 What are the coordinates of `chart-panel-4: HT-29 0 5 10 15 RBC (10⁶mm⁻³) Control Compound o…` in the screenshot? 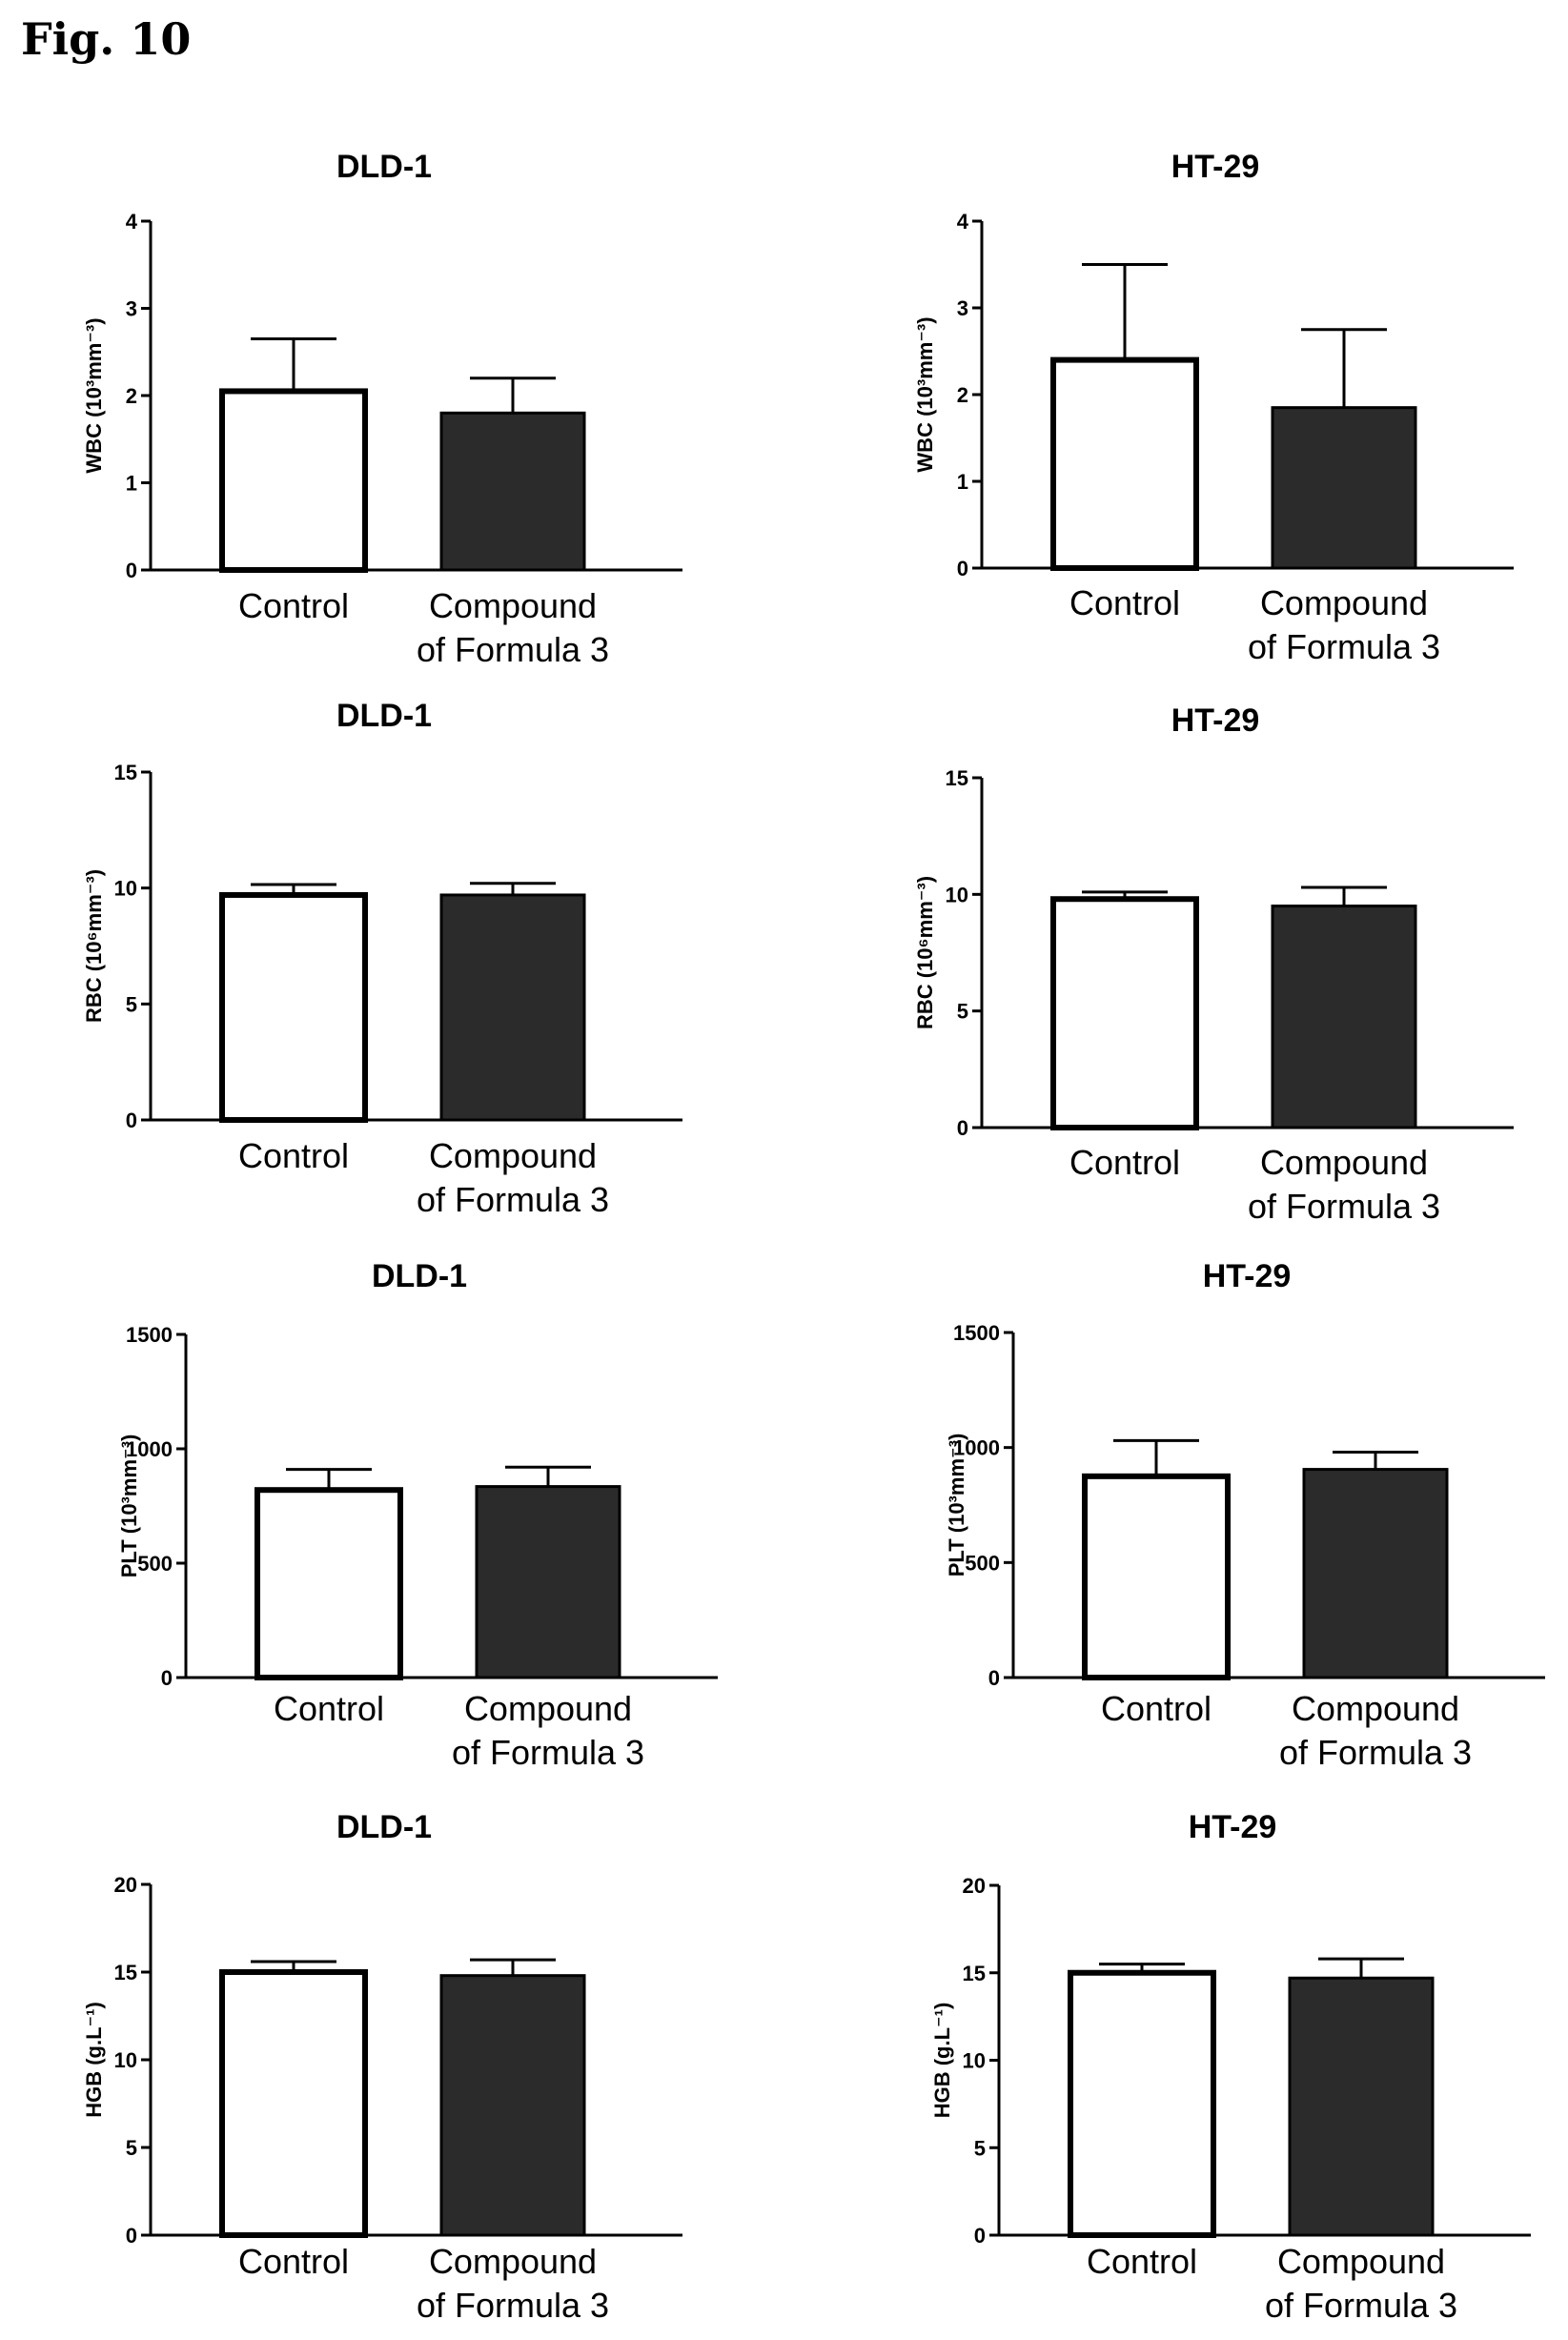 It's located at (1213, 964).